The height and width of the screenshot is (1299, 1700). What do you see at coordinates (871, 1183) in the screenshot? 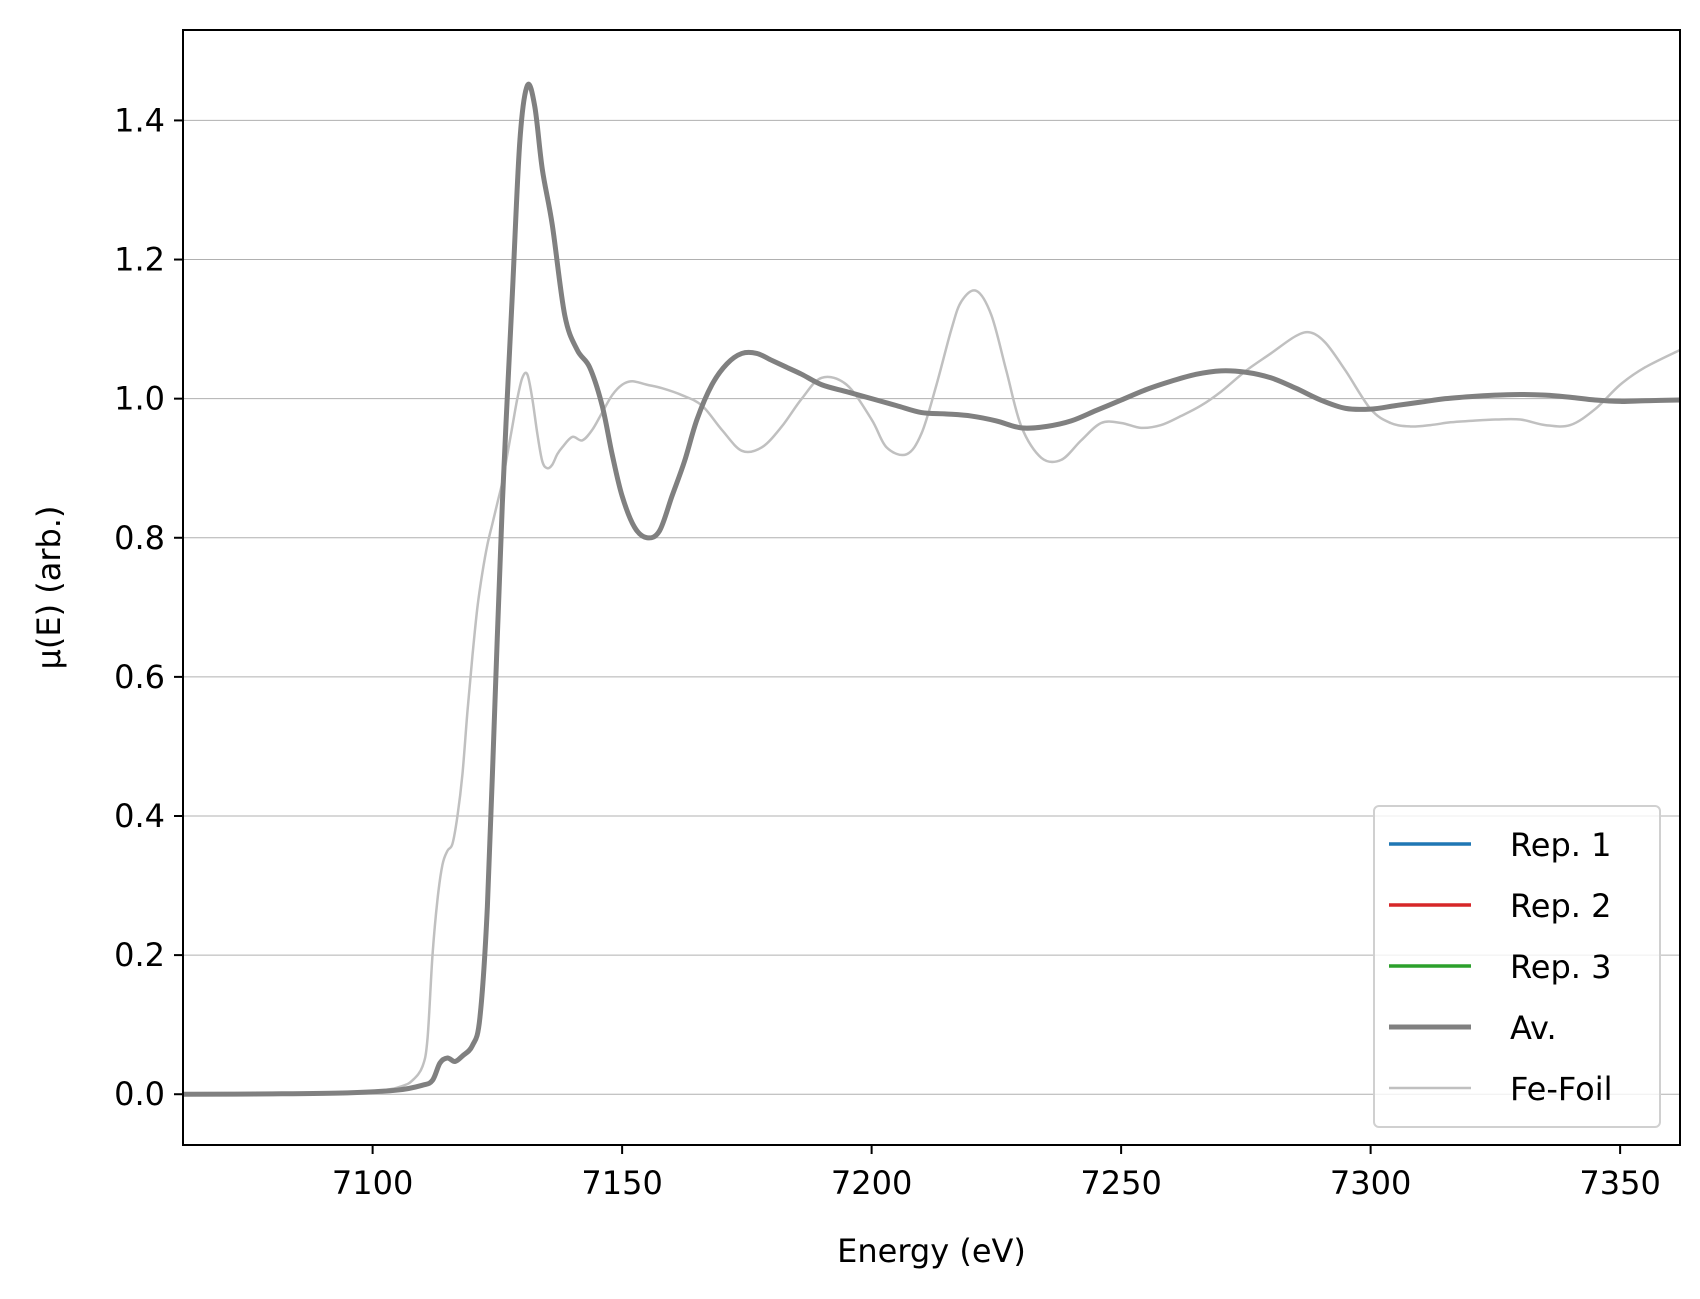
I see `x-tick-label: 7200` at bounding box center [871, 1183].